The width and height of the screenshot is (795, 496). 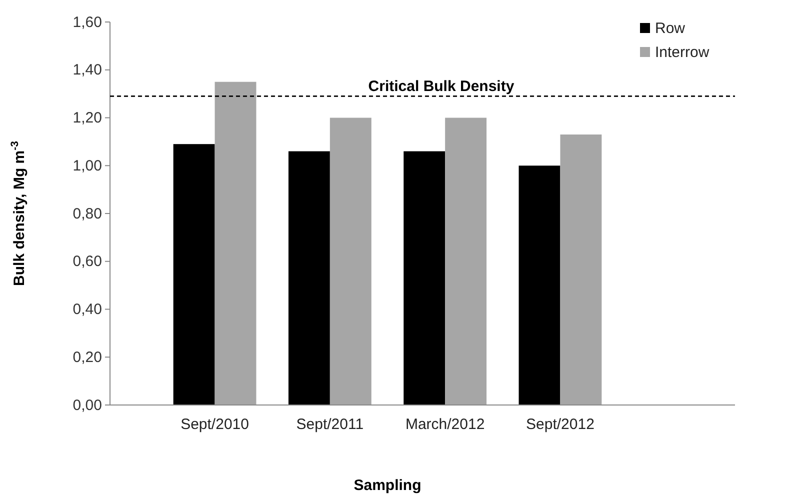 What do you see at coordinates (87, 405) in the screenshot?
I see `y-tick-label: 0,00` at bounding box center [87, 405].